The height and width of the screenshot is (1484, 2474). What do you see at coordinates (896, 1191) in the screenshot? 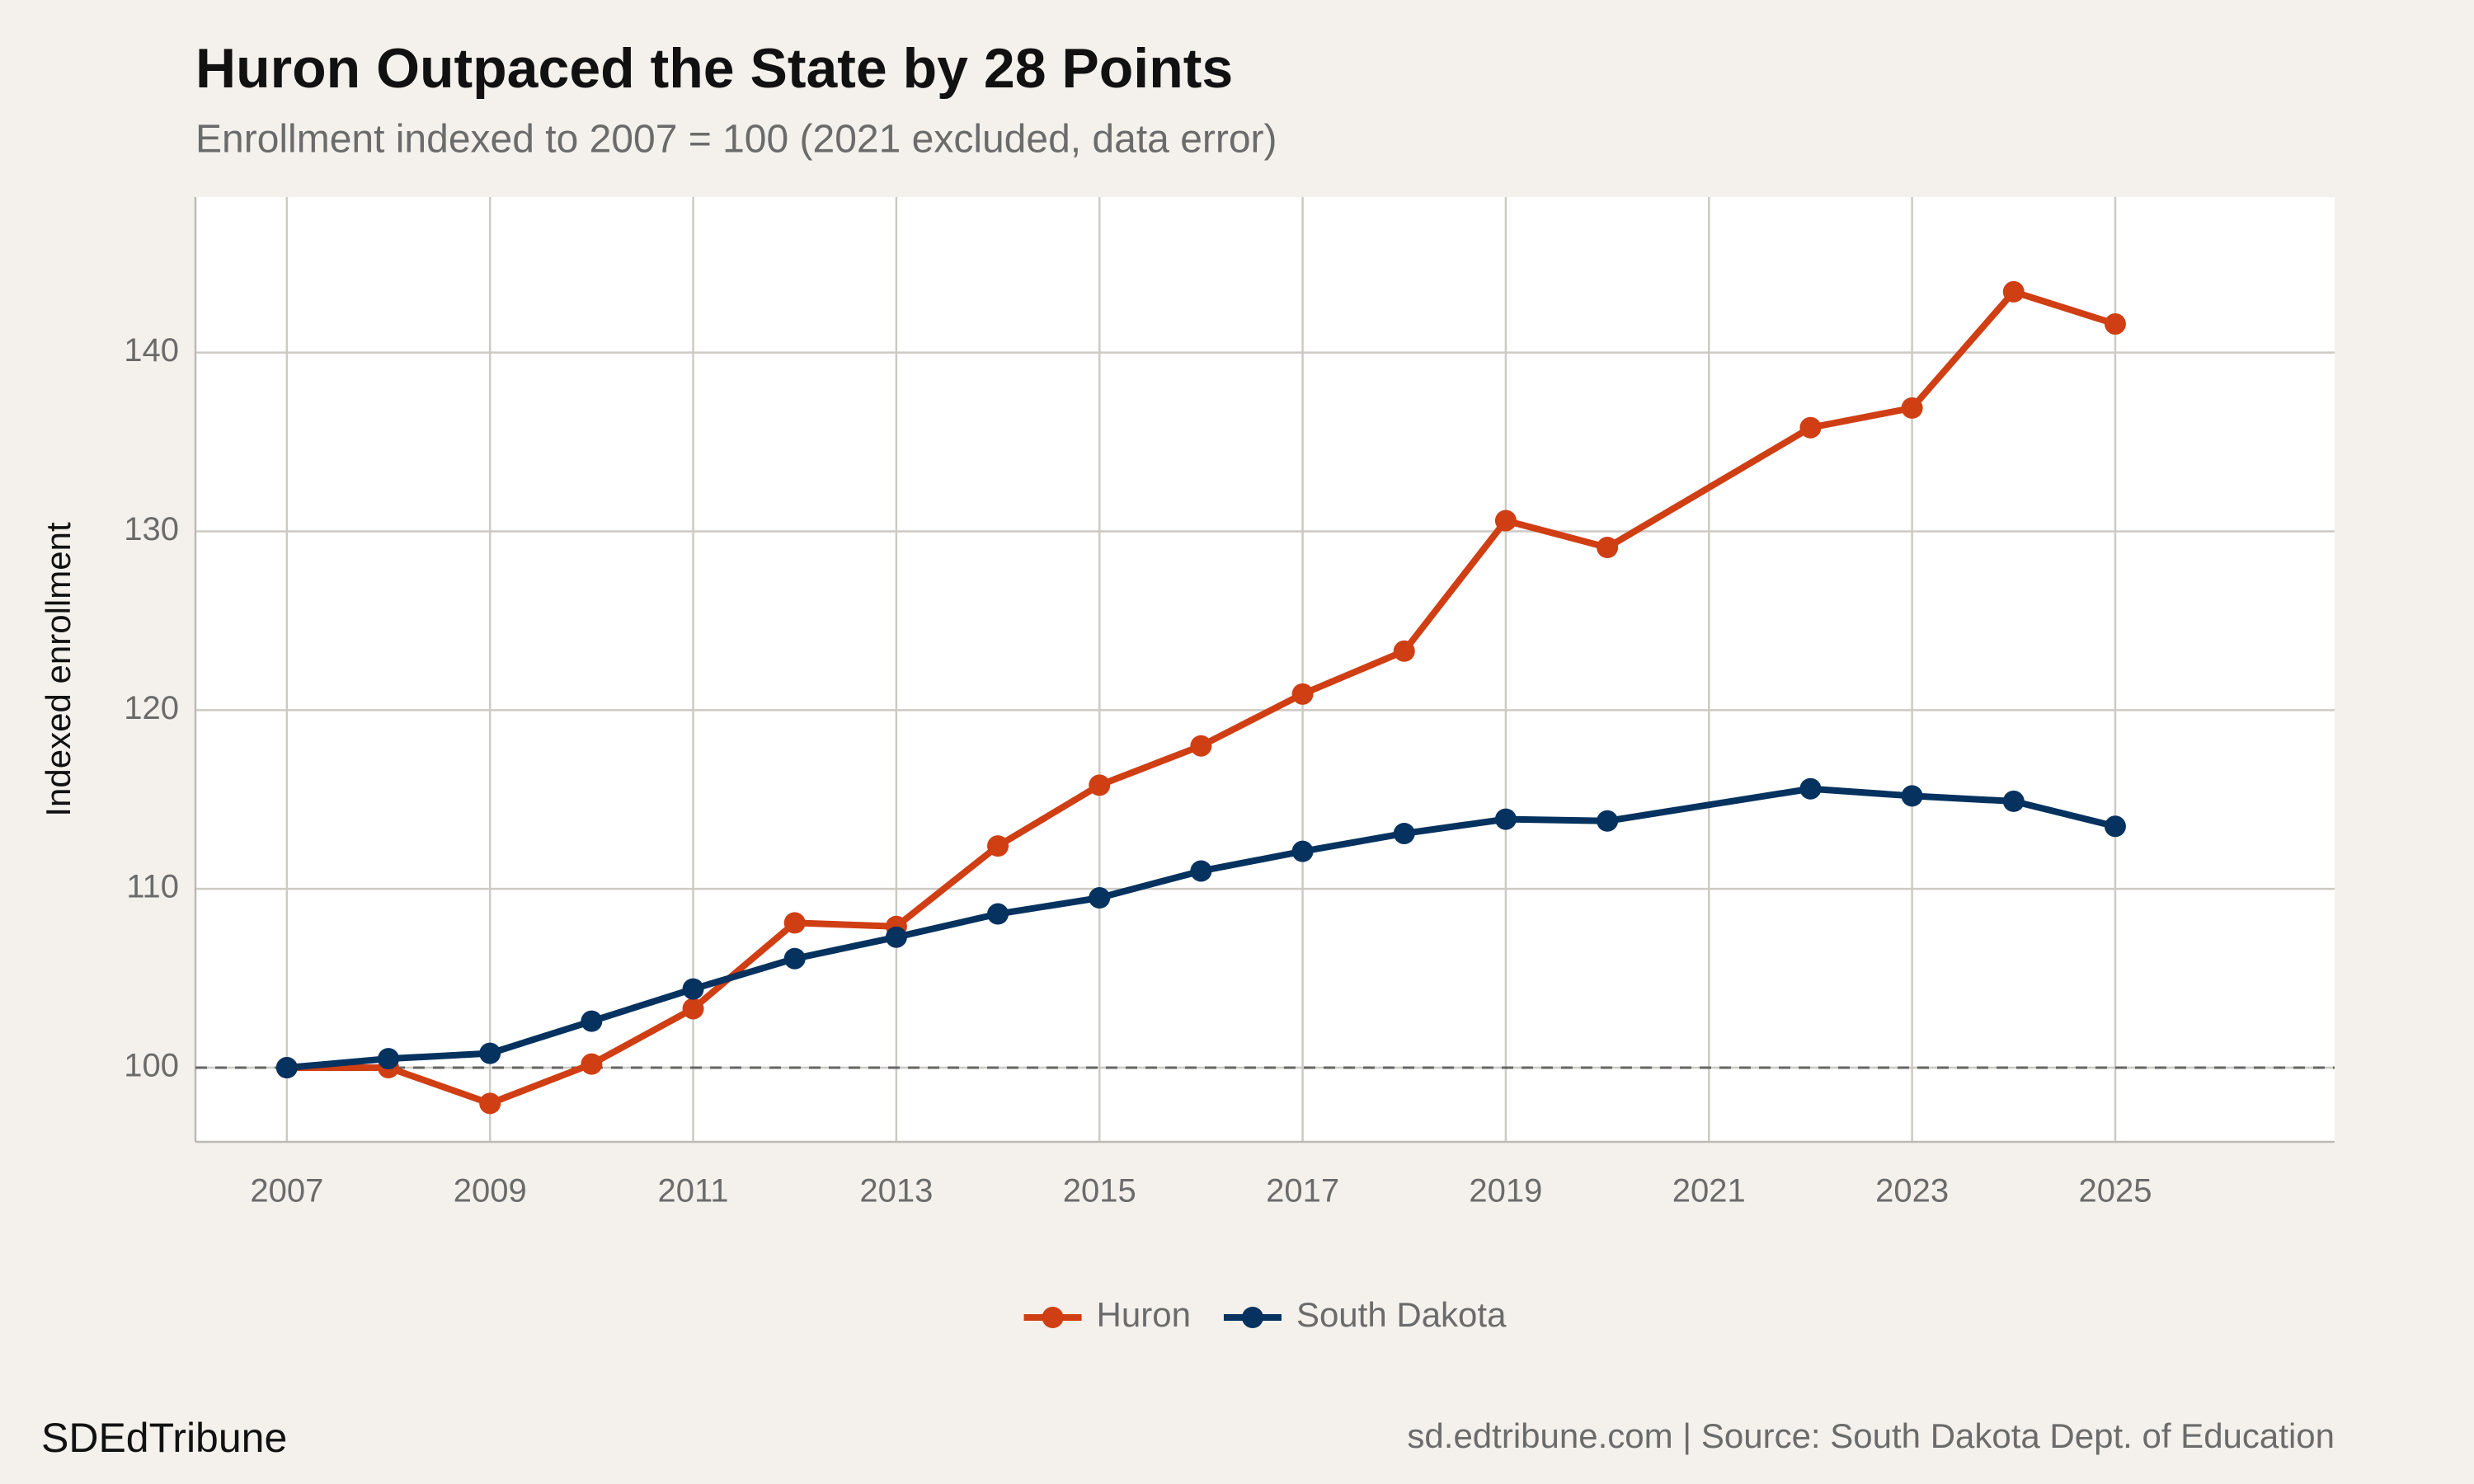
I see `x-tick-label: 2013` at bounding box center [896, 1191].